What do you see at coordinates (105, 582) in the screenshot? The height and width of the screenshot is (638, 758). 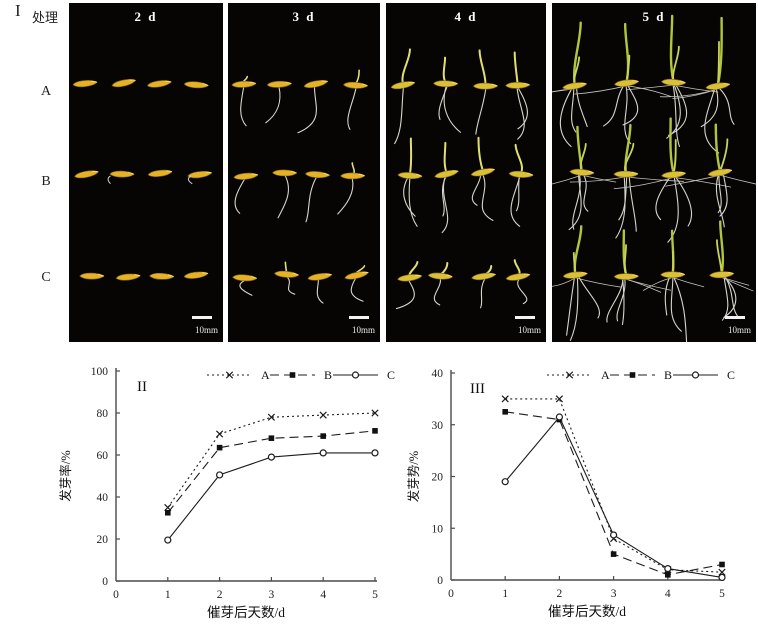 I see `y-tick-label: 0` at bounding box center [105, 582].